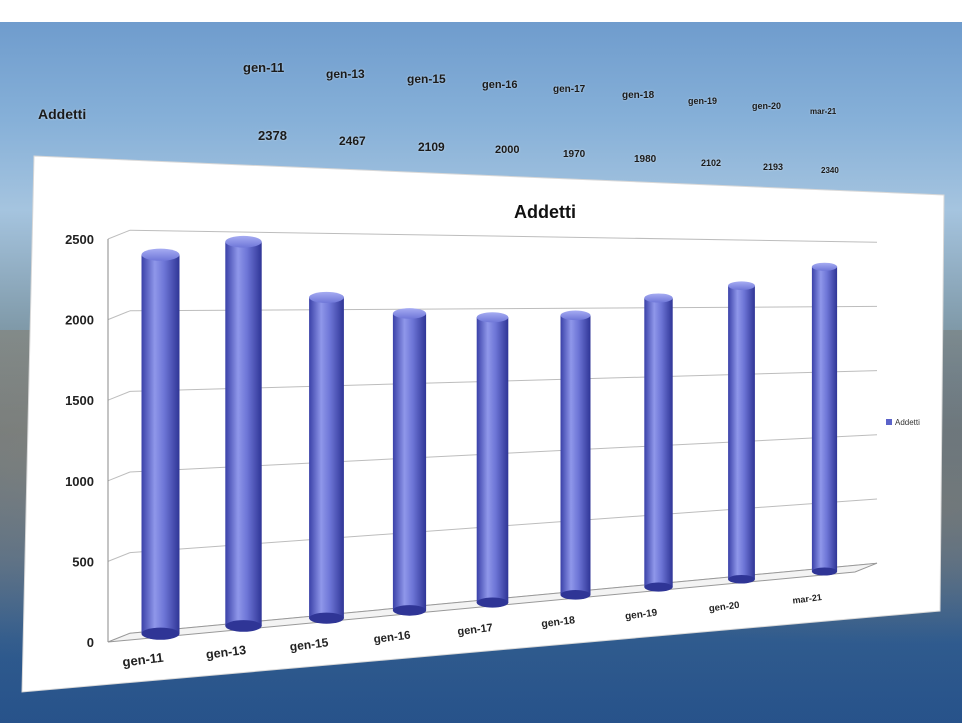 The width and height of the screenshot is (962, 723). What do you see at coordinates (272, 135) in the screenshot?
I see `table-value-gen-11: 2378` at bounding box center [272, 135].